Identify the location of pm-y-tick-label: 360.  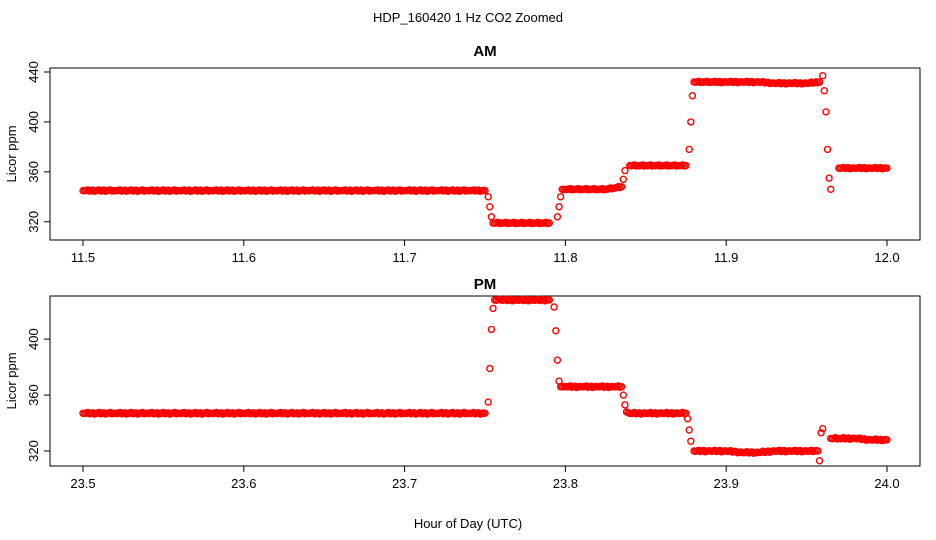
(33, 395).